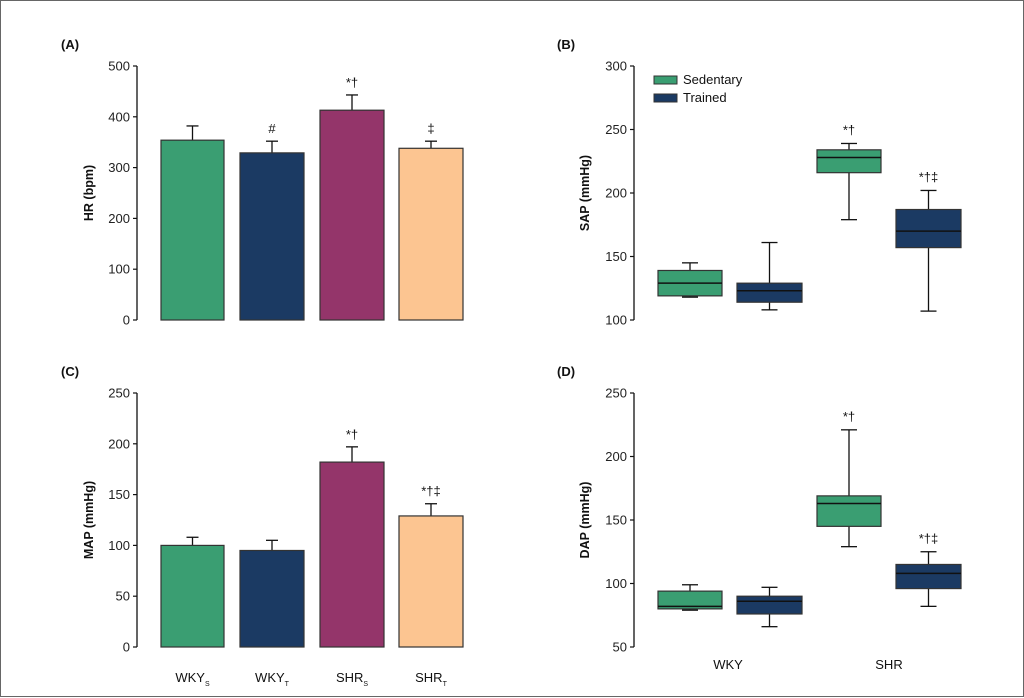 The width and height of the screenshot is (1024, 698). What do you see at coordinates (713, 79) in the screenshot?
I see `legend-label-sedentary: Sedentary` at bounding box center [713, 79].